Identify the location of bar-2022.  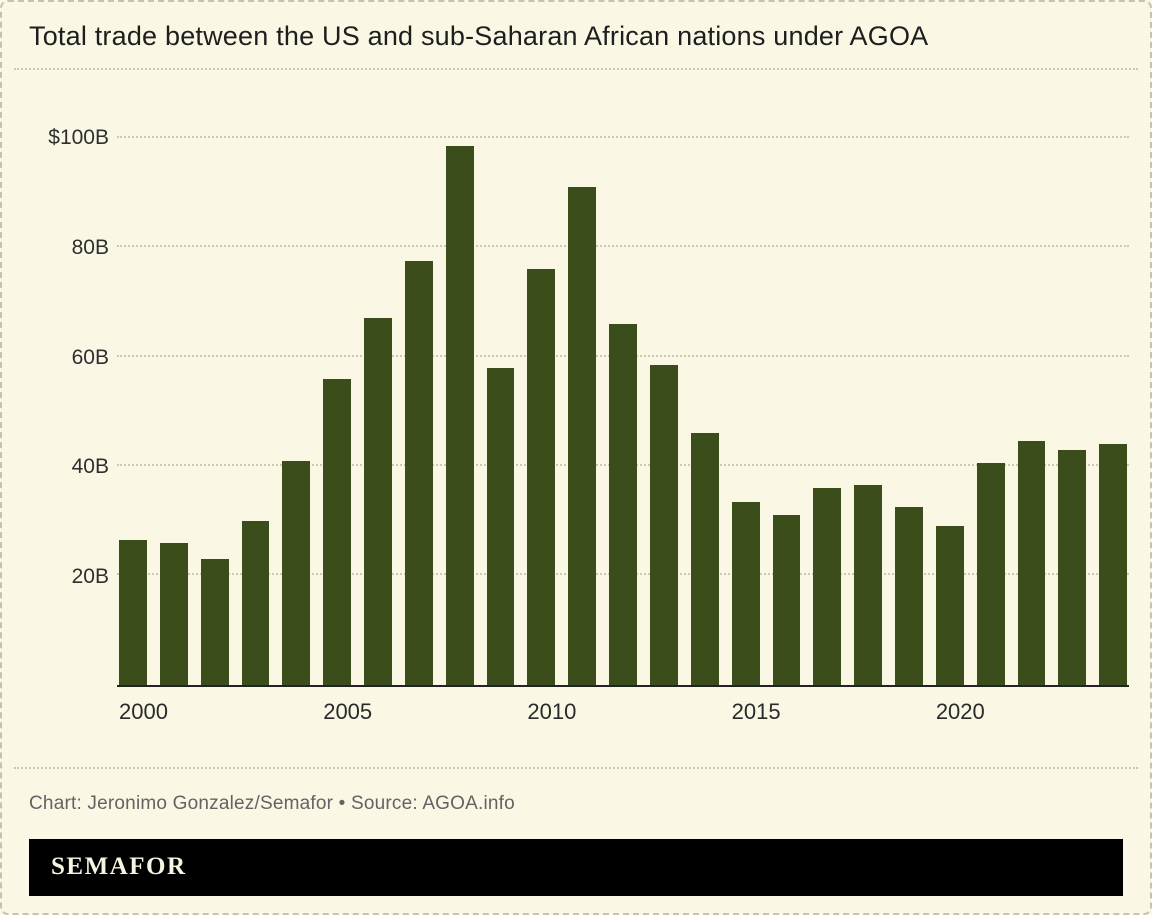
(1031, 563).